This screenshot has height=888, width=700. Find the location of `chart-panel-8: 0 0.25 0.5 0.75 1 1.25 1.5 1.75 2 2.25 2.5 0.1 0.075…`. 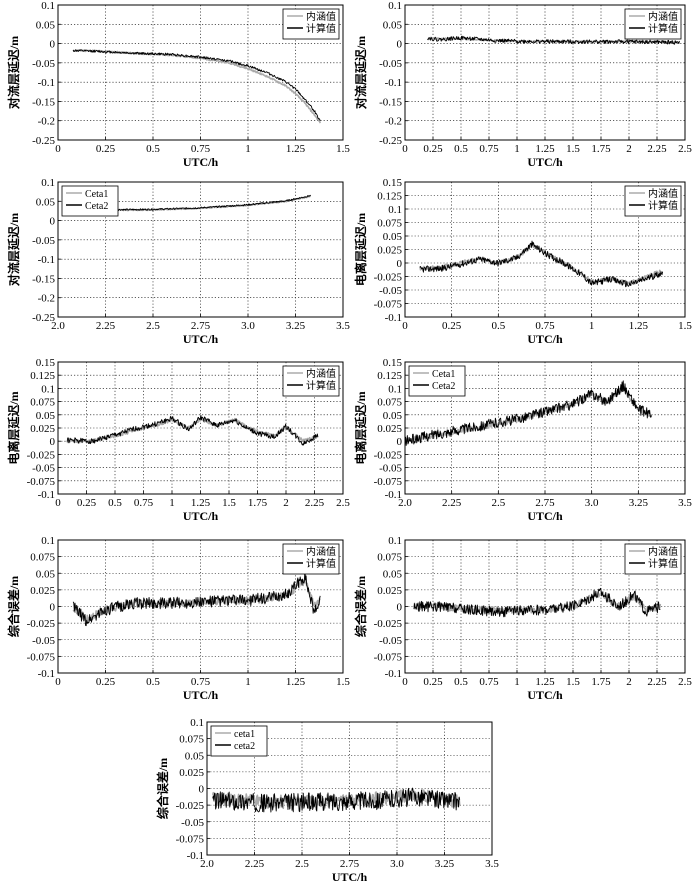

chart-panel-8: 0 0.25 0.5 0.75 1 1.25 1.5 1.75 2 2.25 2.5 0.1 0.075… is located at coordinates (522, 618).